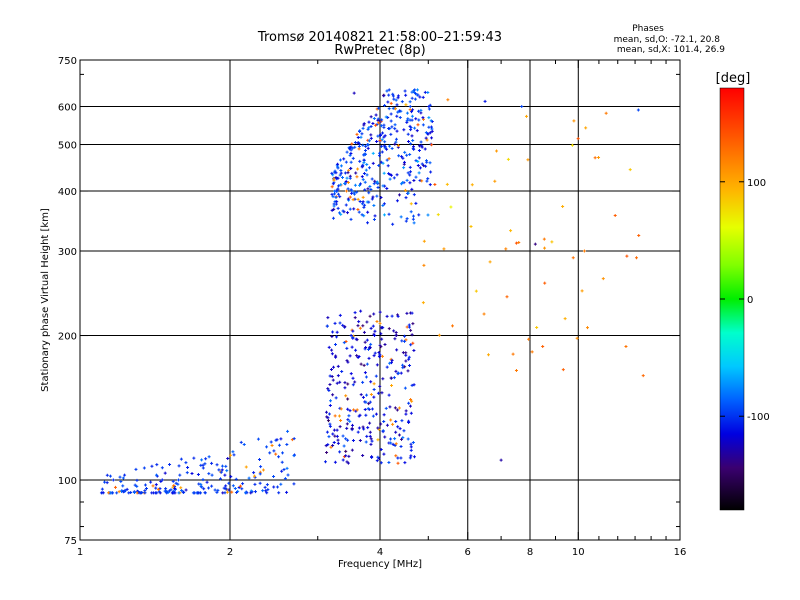  Describe the element at coordinates (758, 417) in the screenshot. I see `colorbar-tick-label: -100` at that location.